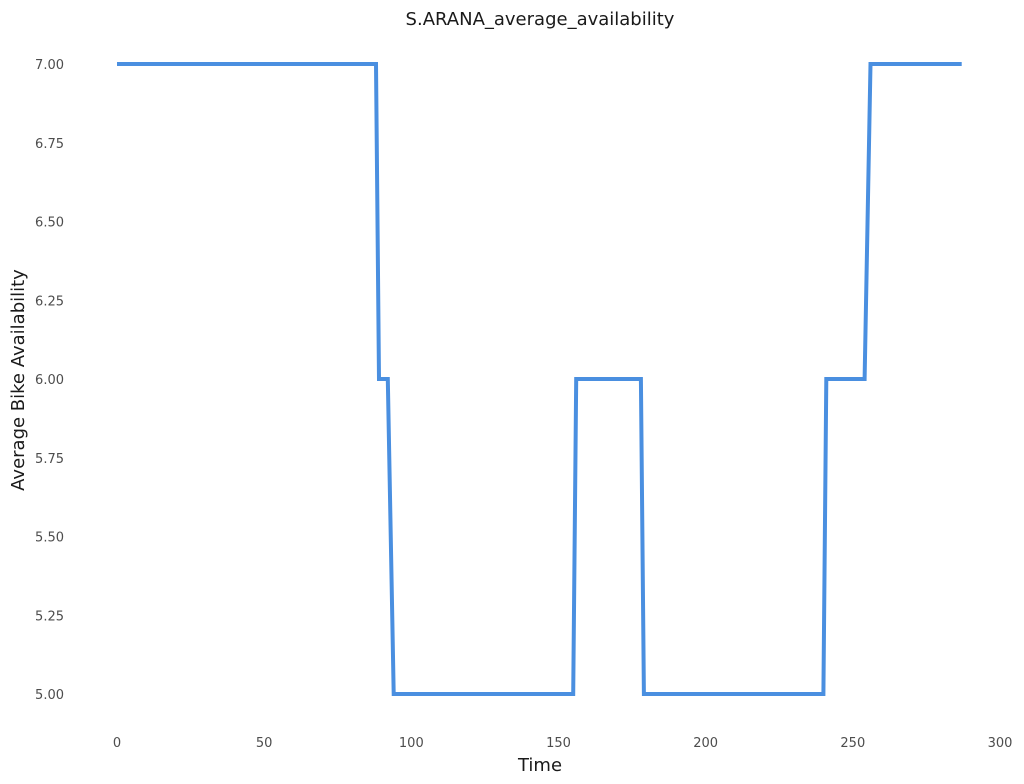 The width and height of the screenshot is (1024, 784). What do you see at coordinates (49, 459) in the screenshot?
I see `y-tick-label: 5.75` at bounding box center [49, 459].